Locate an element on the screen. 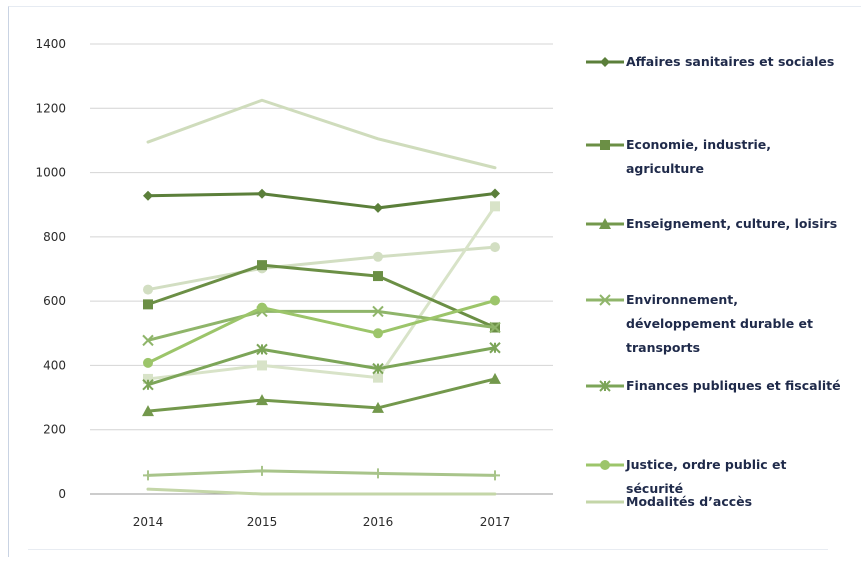 The width and height of the screenshot is (866, 563). y-tick-label: 800 is located at coordinates (54, 237).